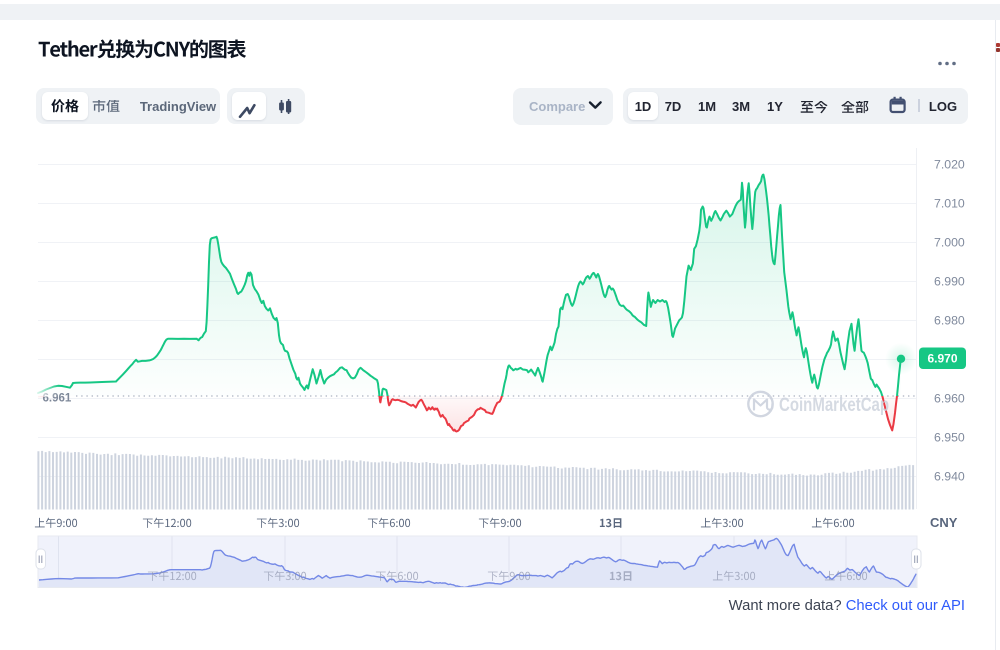 This screenshot has height=650, width=1000. What do you see at coordinates (834, 404) in the screenshot?
I see `svg-text: CoinMarketCap` at bounding box center [834, 404].